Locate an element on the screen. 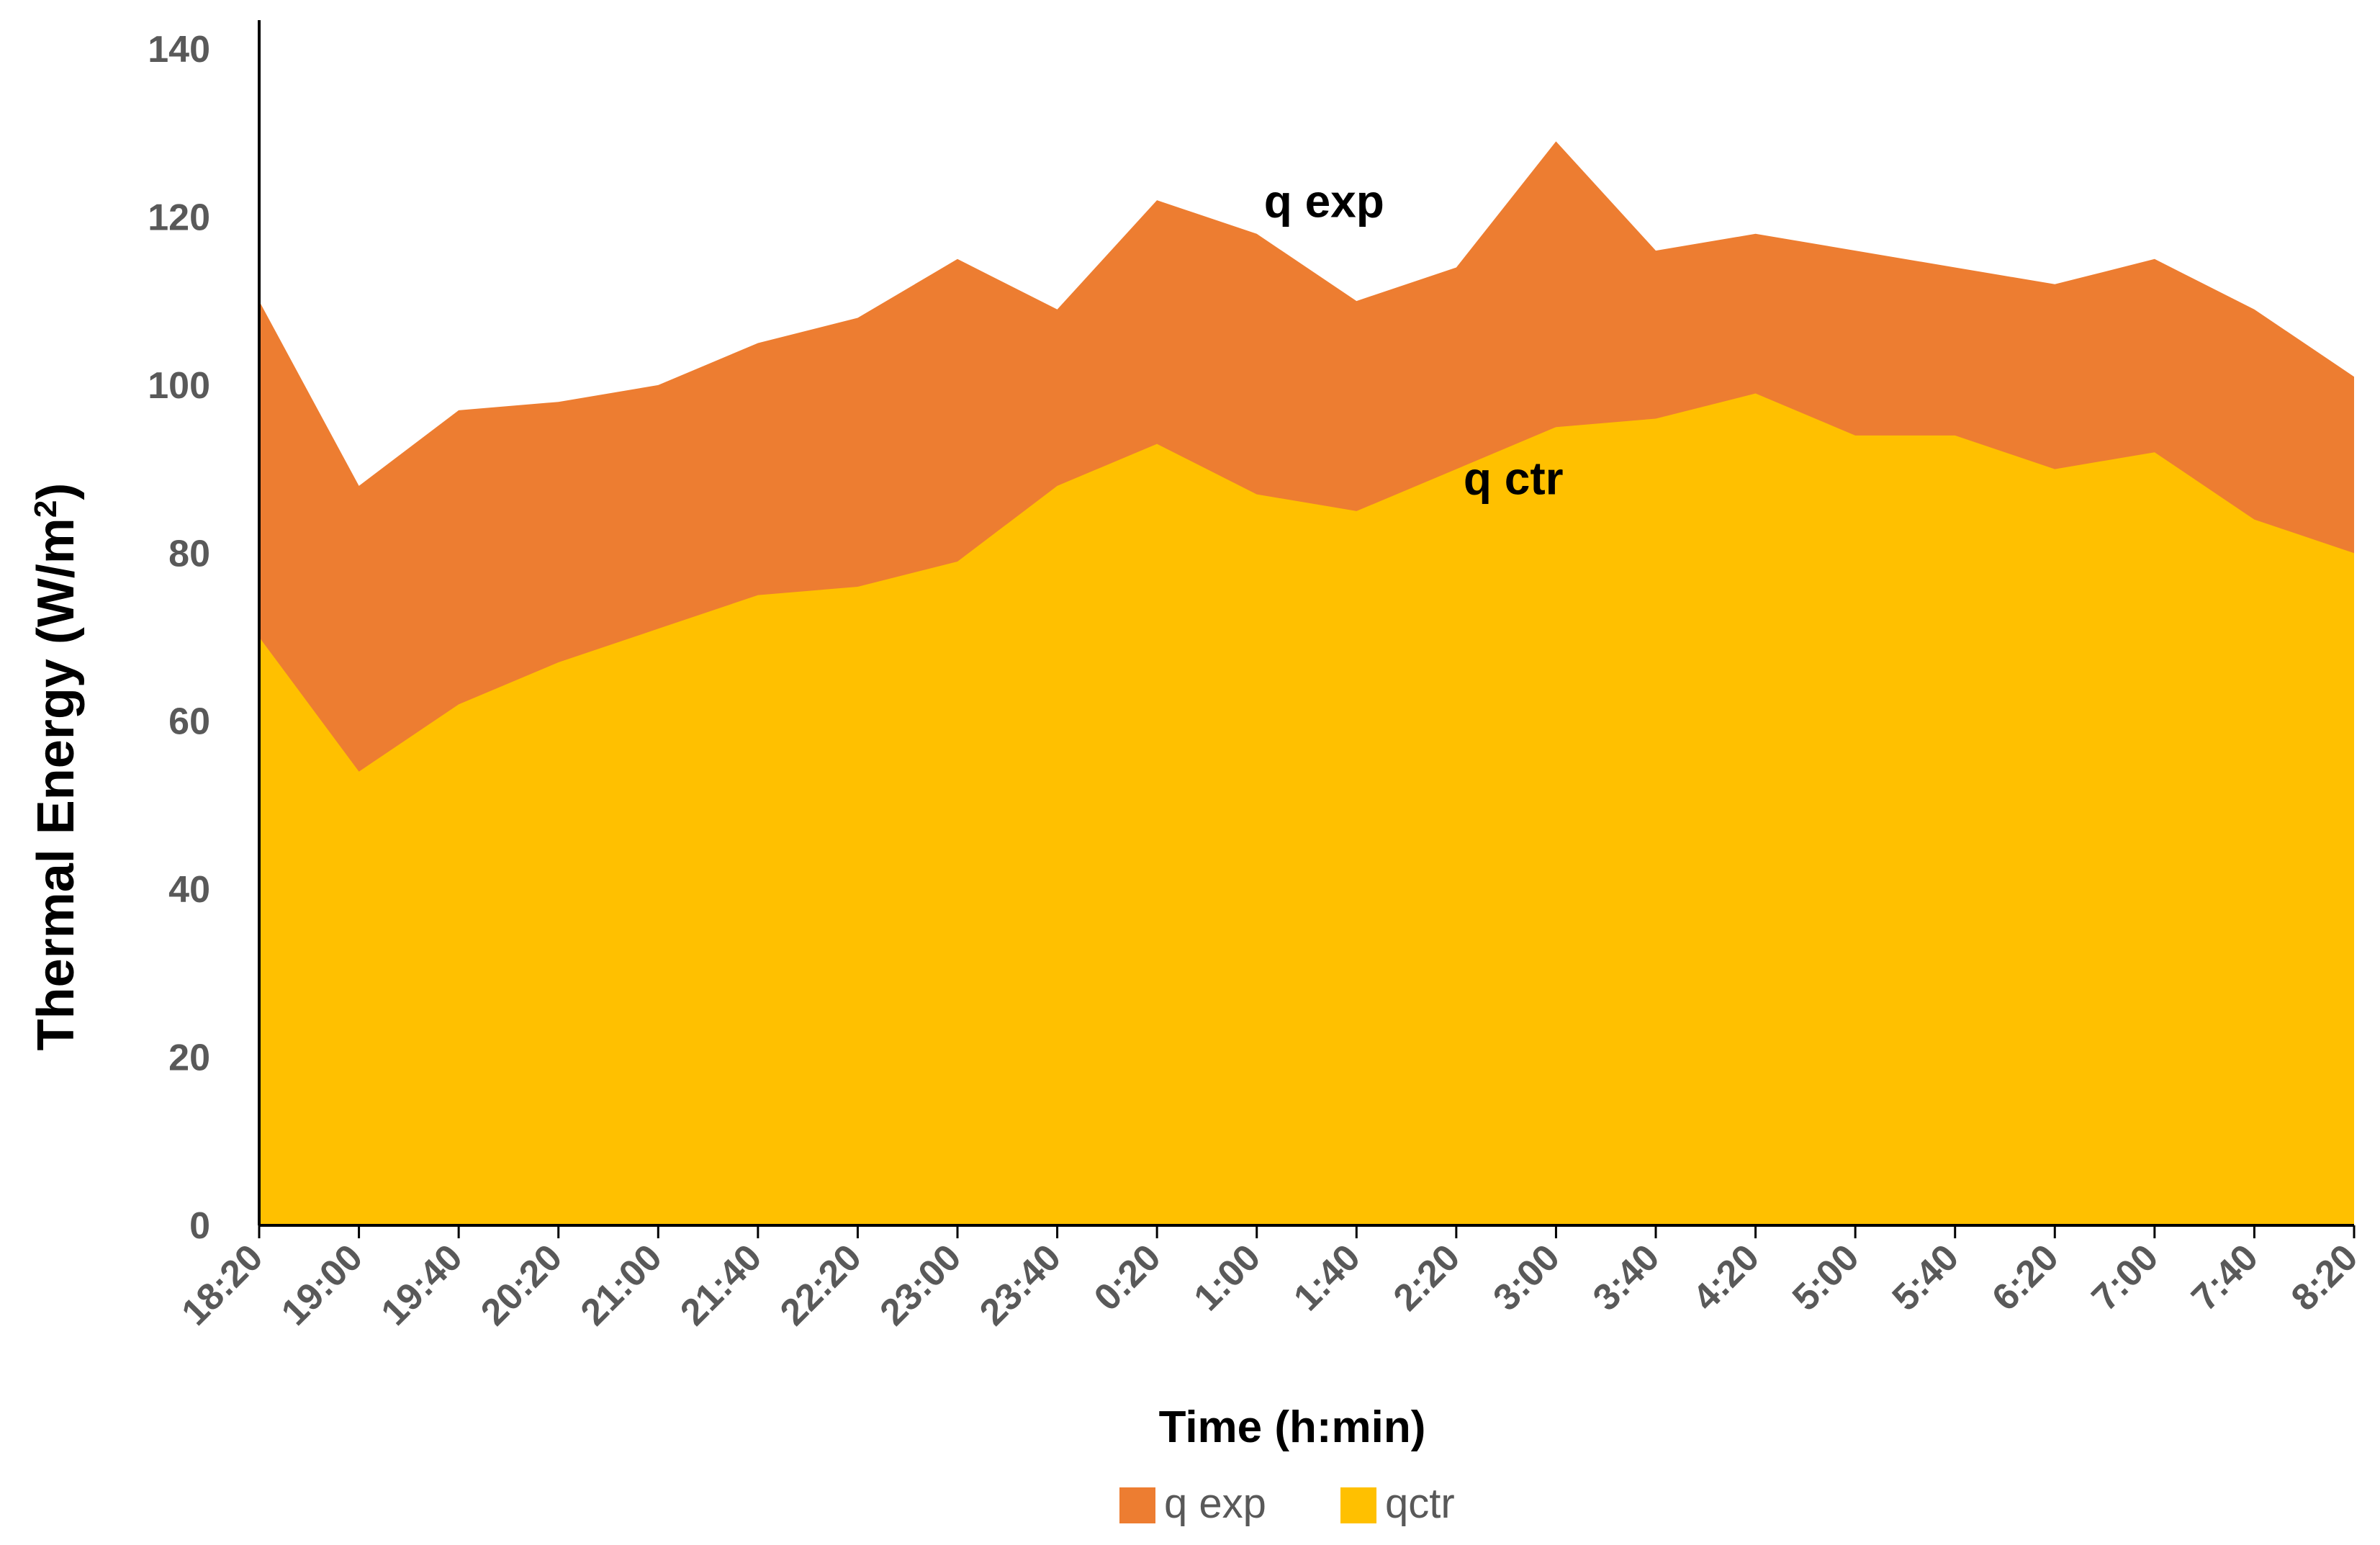 Image resolution: width=2380 pixels, height=1545 pixels. x-tick-label: 19:00 is located at coordinates (322, 1284).